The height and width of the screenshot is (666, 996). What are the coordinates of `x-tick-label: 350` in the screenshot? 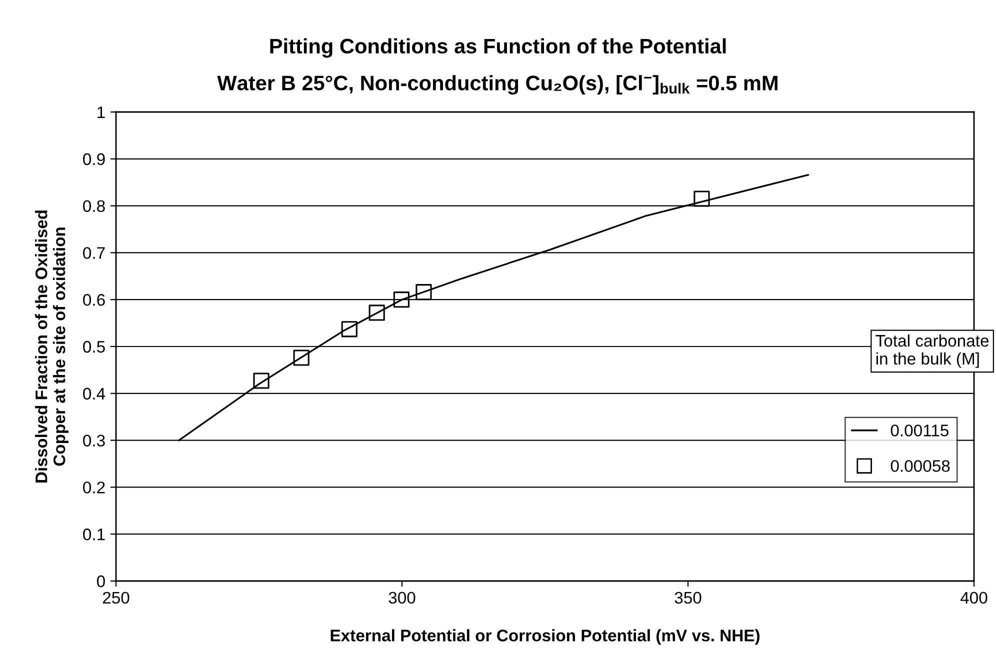 It's located at (688, 598).